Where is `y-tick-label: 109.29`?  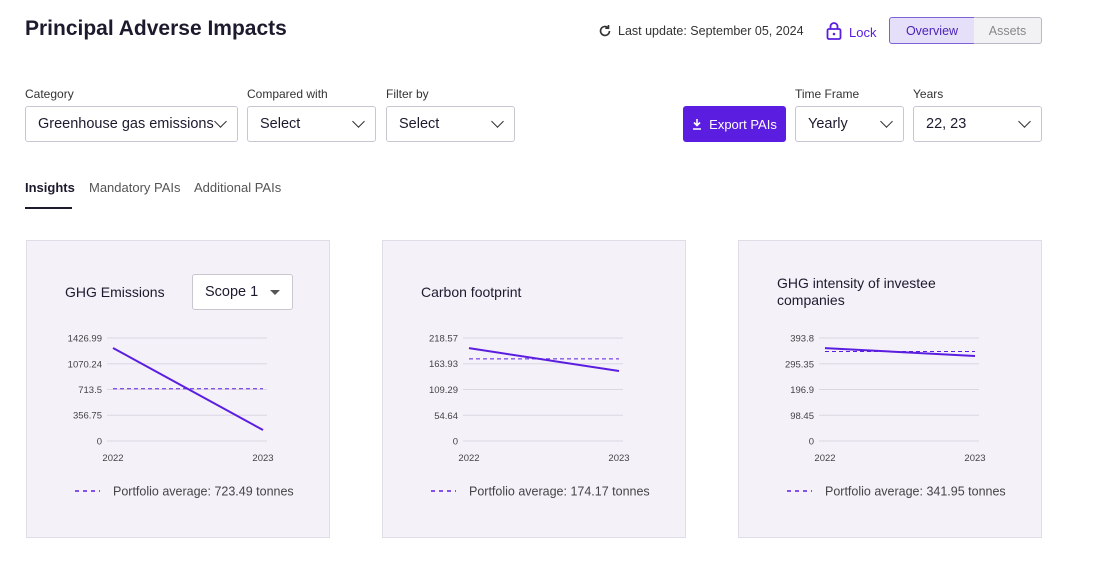
y-tick-label: 109.29 is located at coordinates (443, 390).